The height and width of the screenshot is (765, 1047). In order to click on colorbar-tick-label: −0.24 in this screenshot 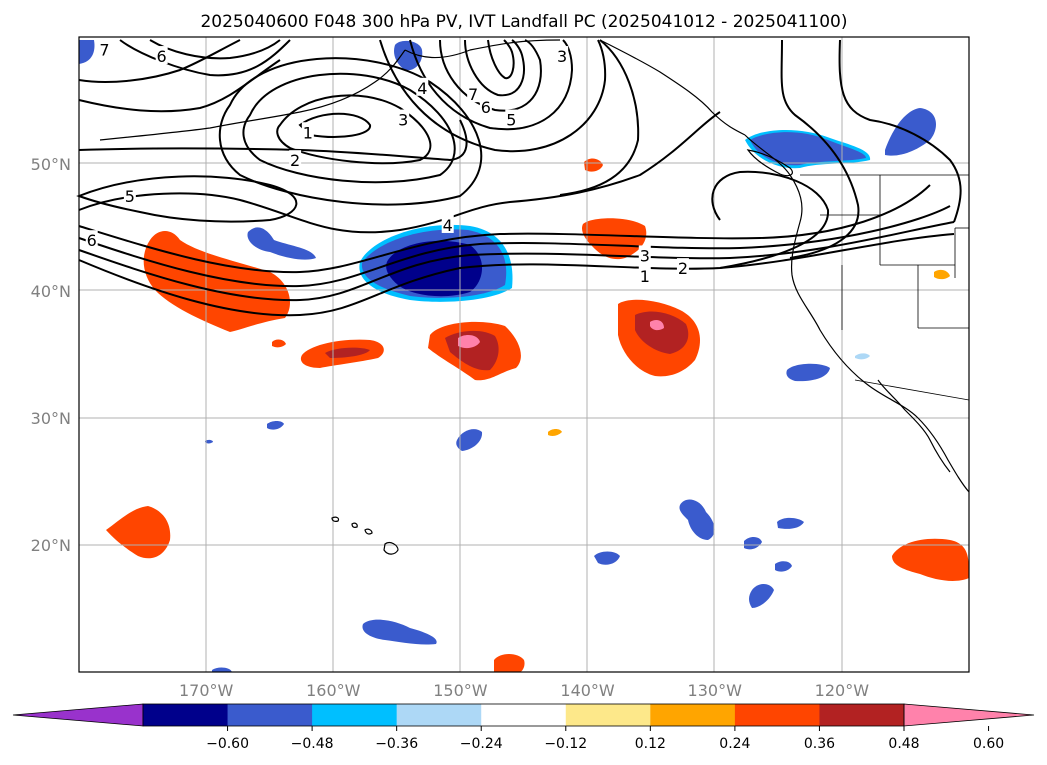, I will do `click(481, 744)`.